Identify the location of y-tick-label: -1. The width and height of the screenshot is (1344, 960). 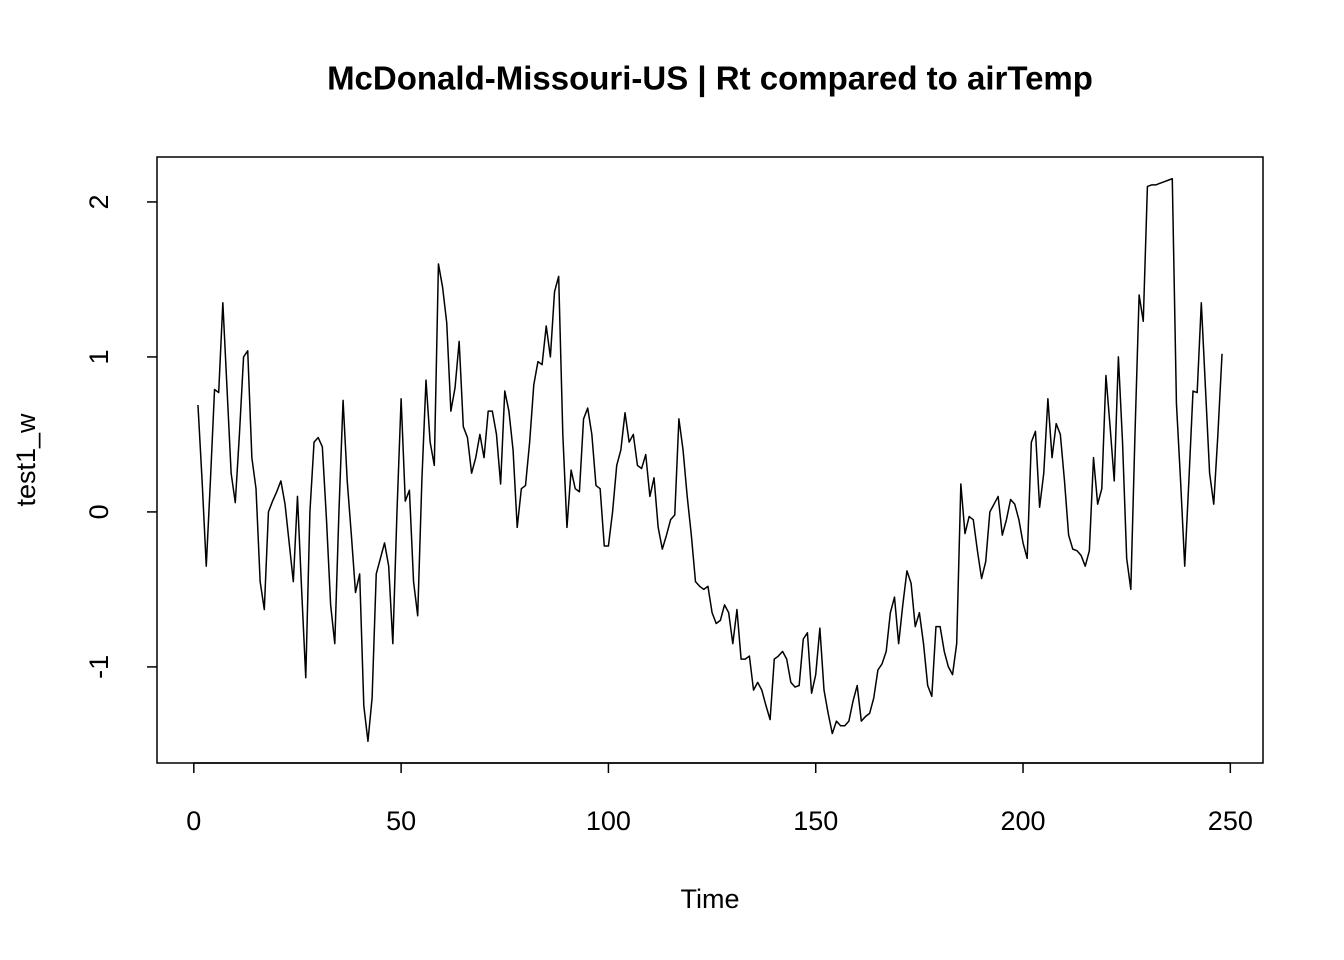
(99, 667).